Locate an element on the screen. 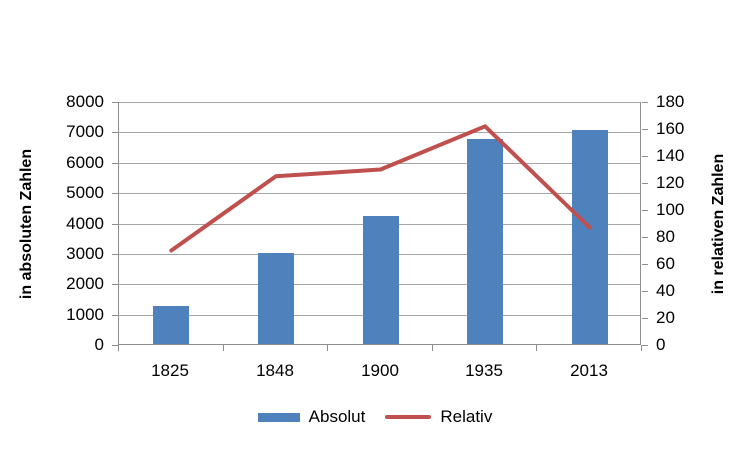 Image resolution: width=750 pixels, height=450 pixels. legend-label-absolut: Absolut is located at coordinates (337, 416).